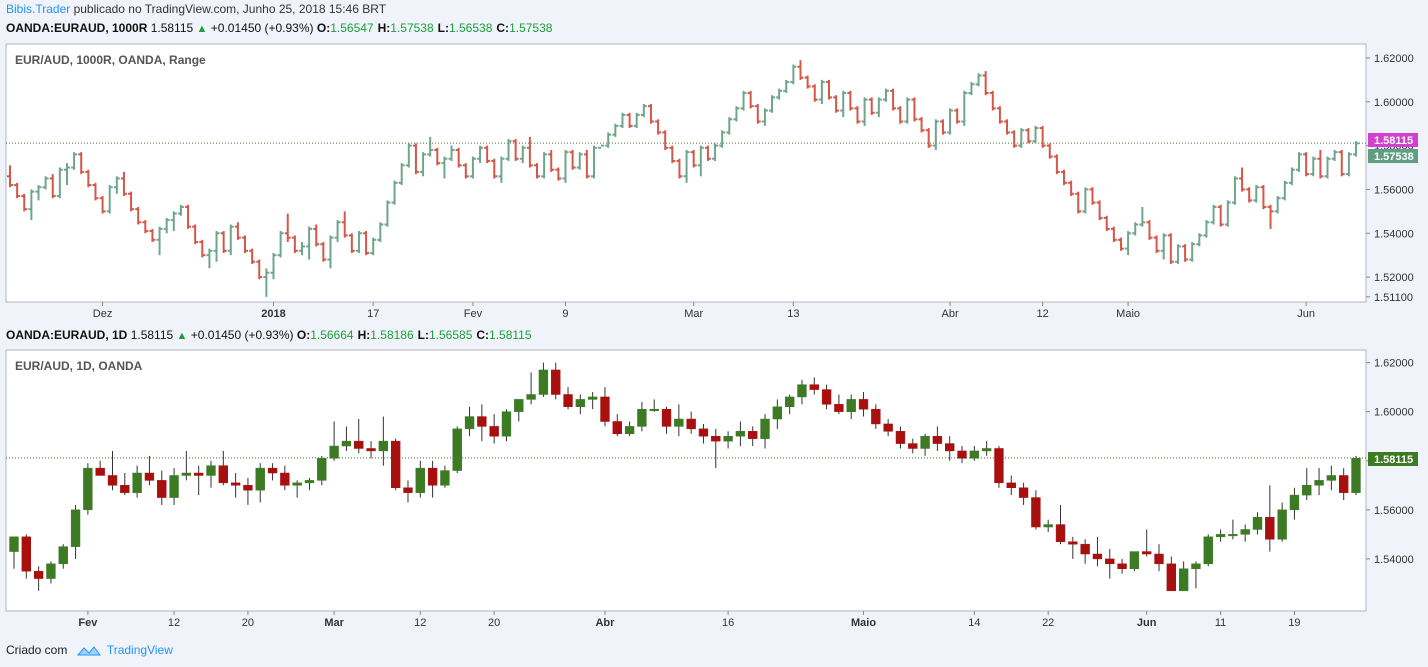 This screenshot has height=667, width=1428. Describe the element at coordinates (139, 650) in the screenshot. I see `footer-brand: TradingView` at that location.